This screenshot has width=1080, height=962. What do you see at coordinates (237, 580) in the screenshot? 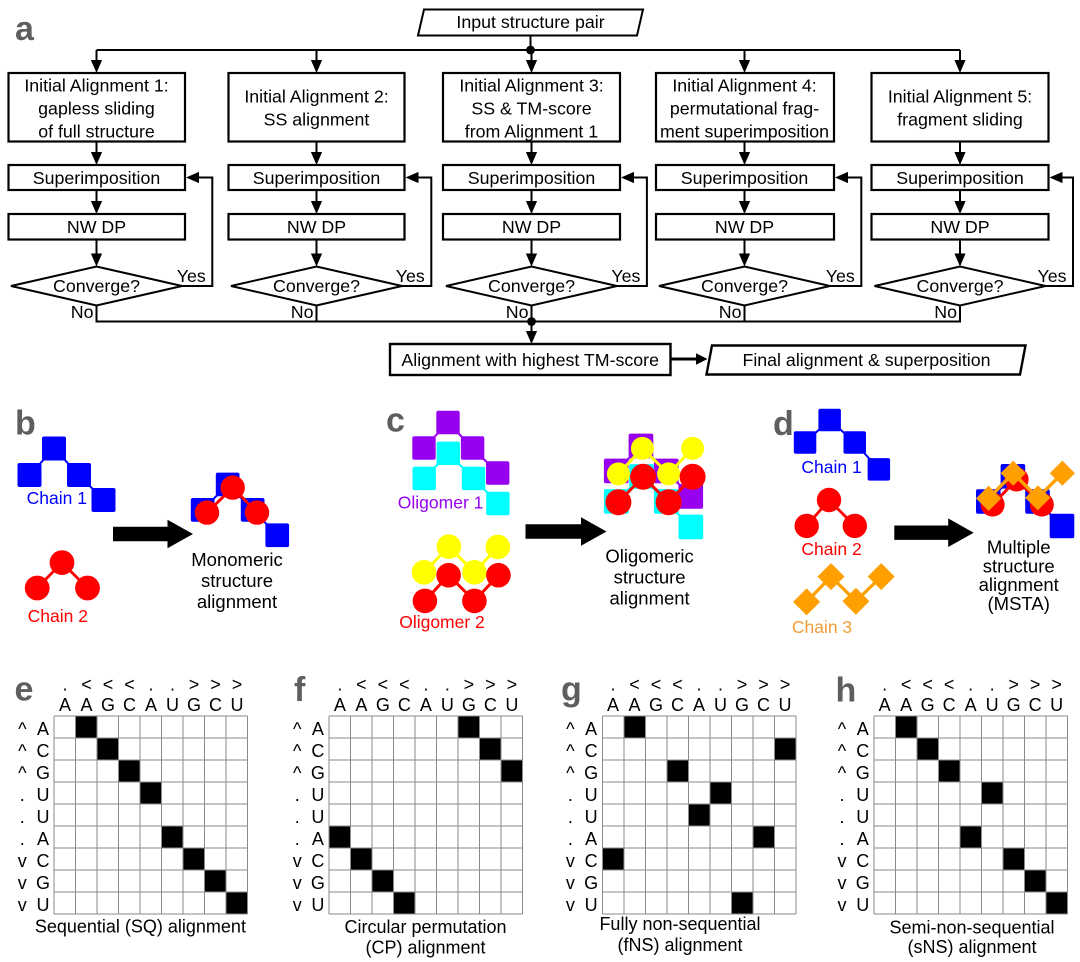
I see `svg-text: structure` at bounding box center [237, 580].